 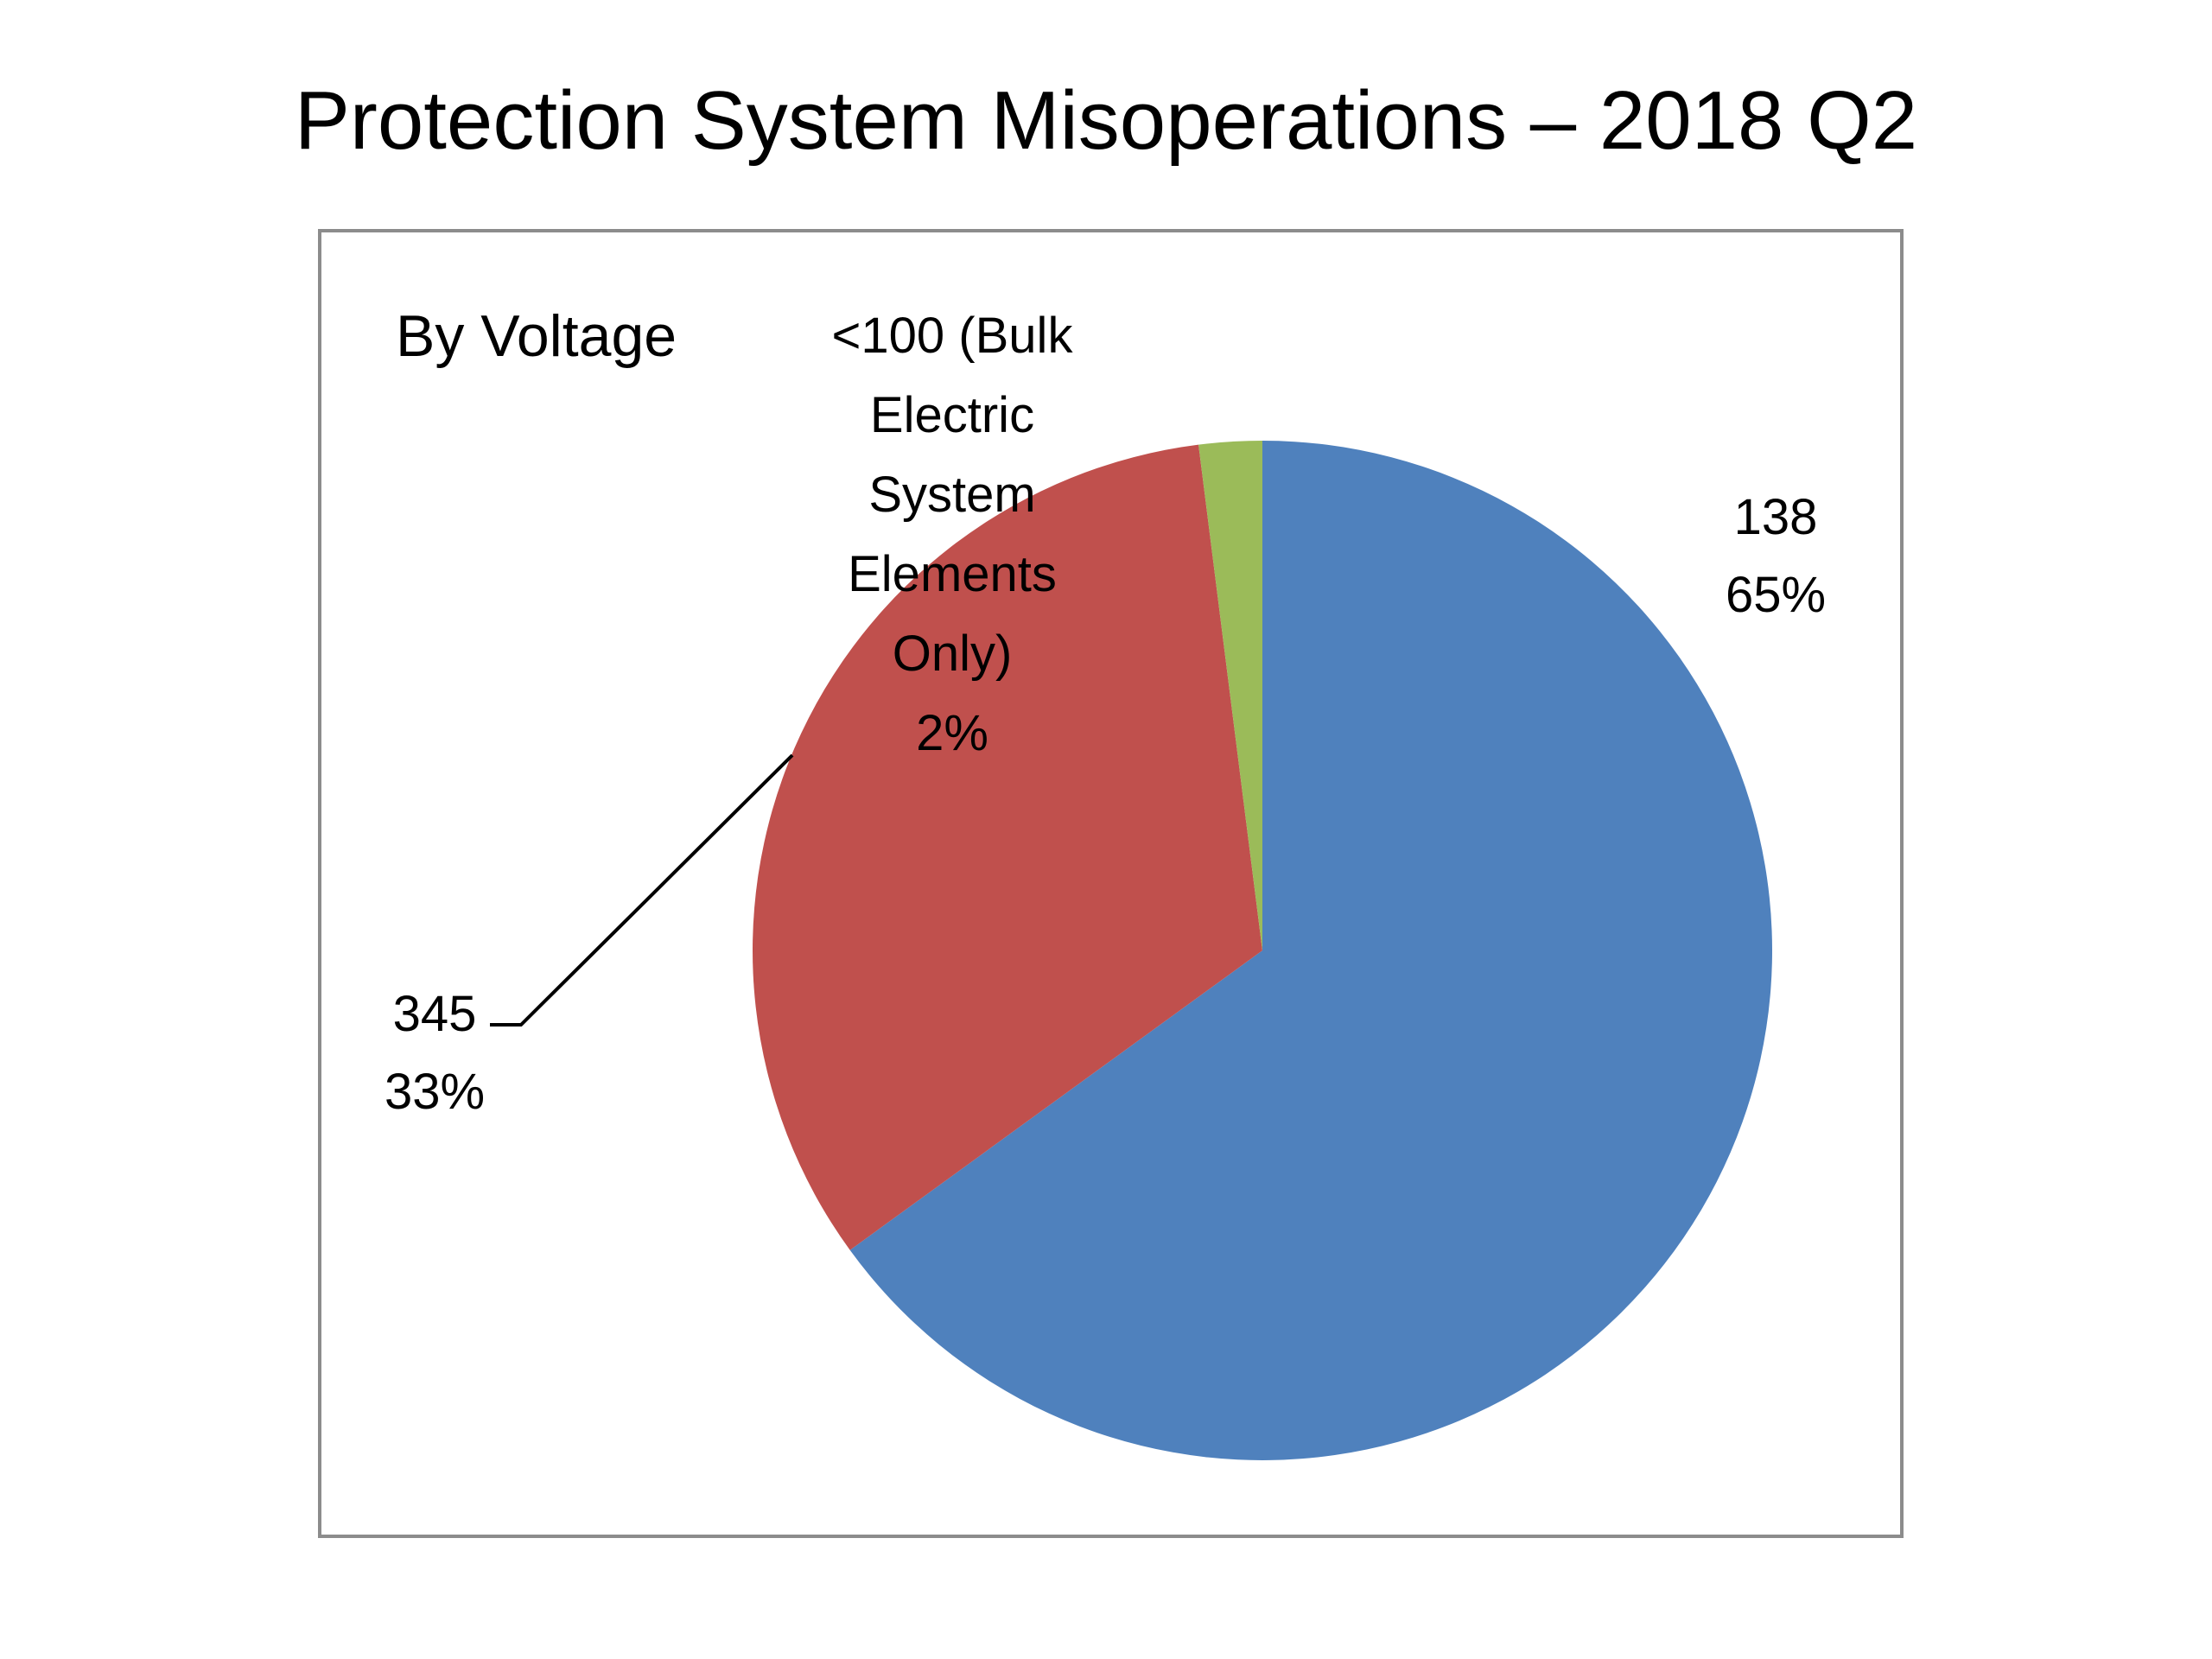 I want to click on label-138-line: 138, so click(x=1776, y=517).